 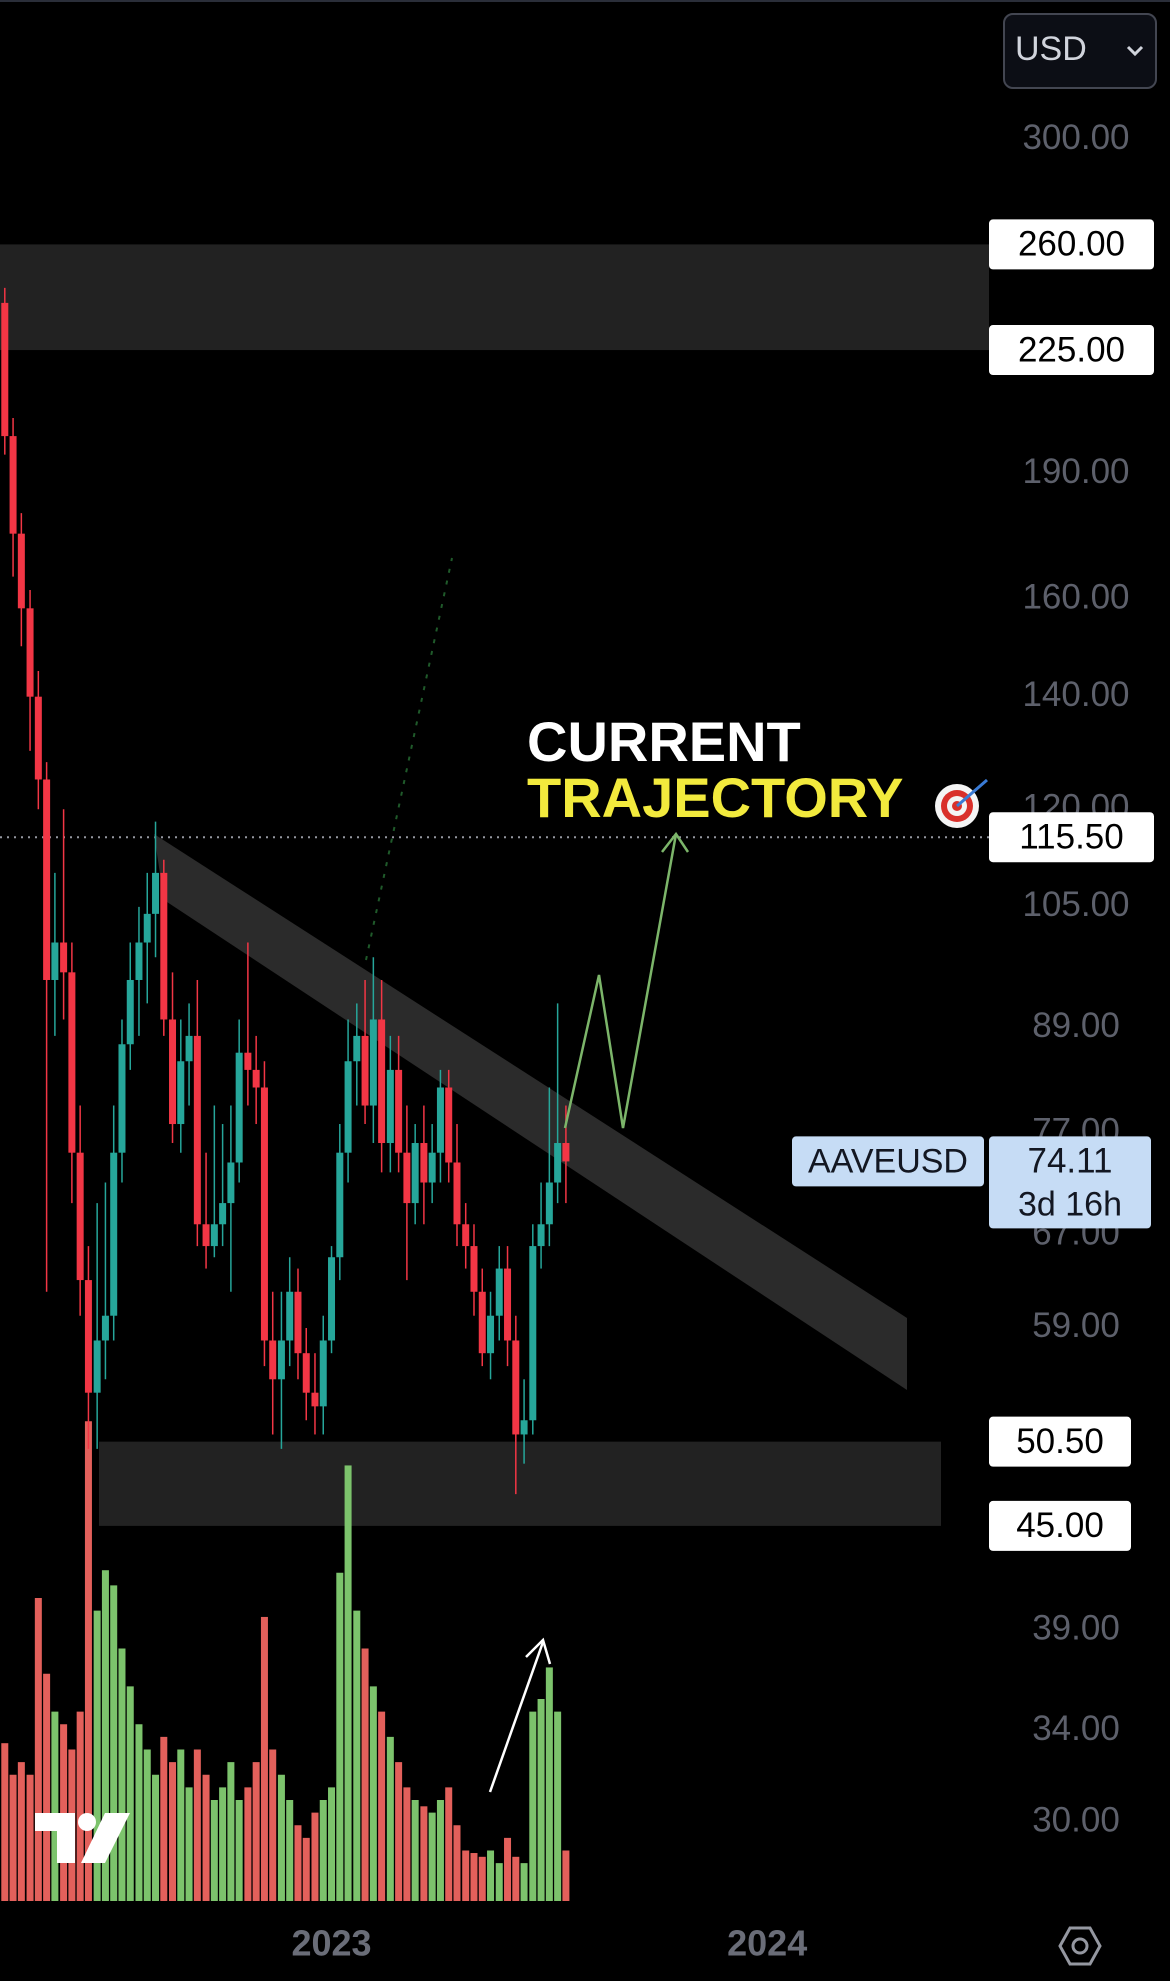 I want to click on price-box, so click(x=1070, y=1182).